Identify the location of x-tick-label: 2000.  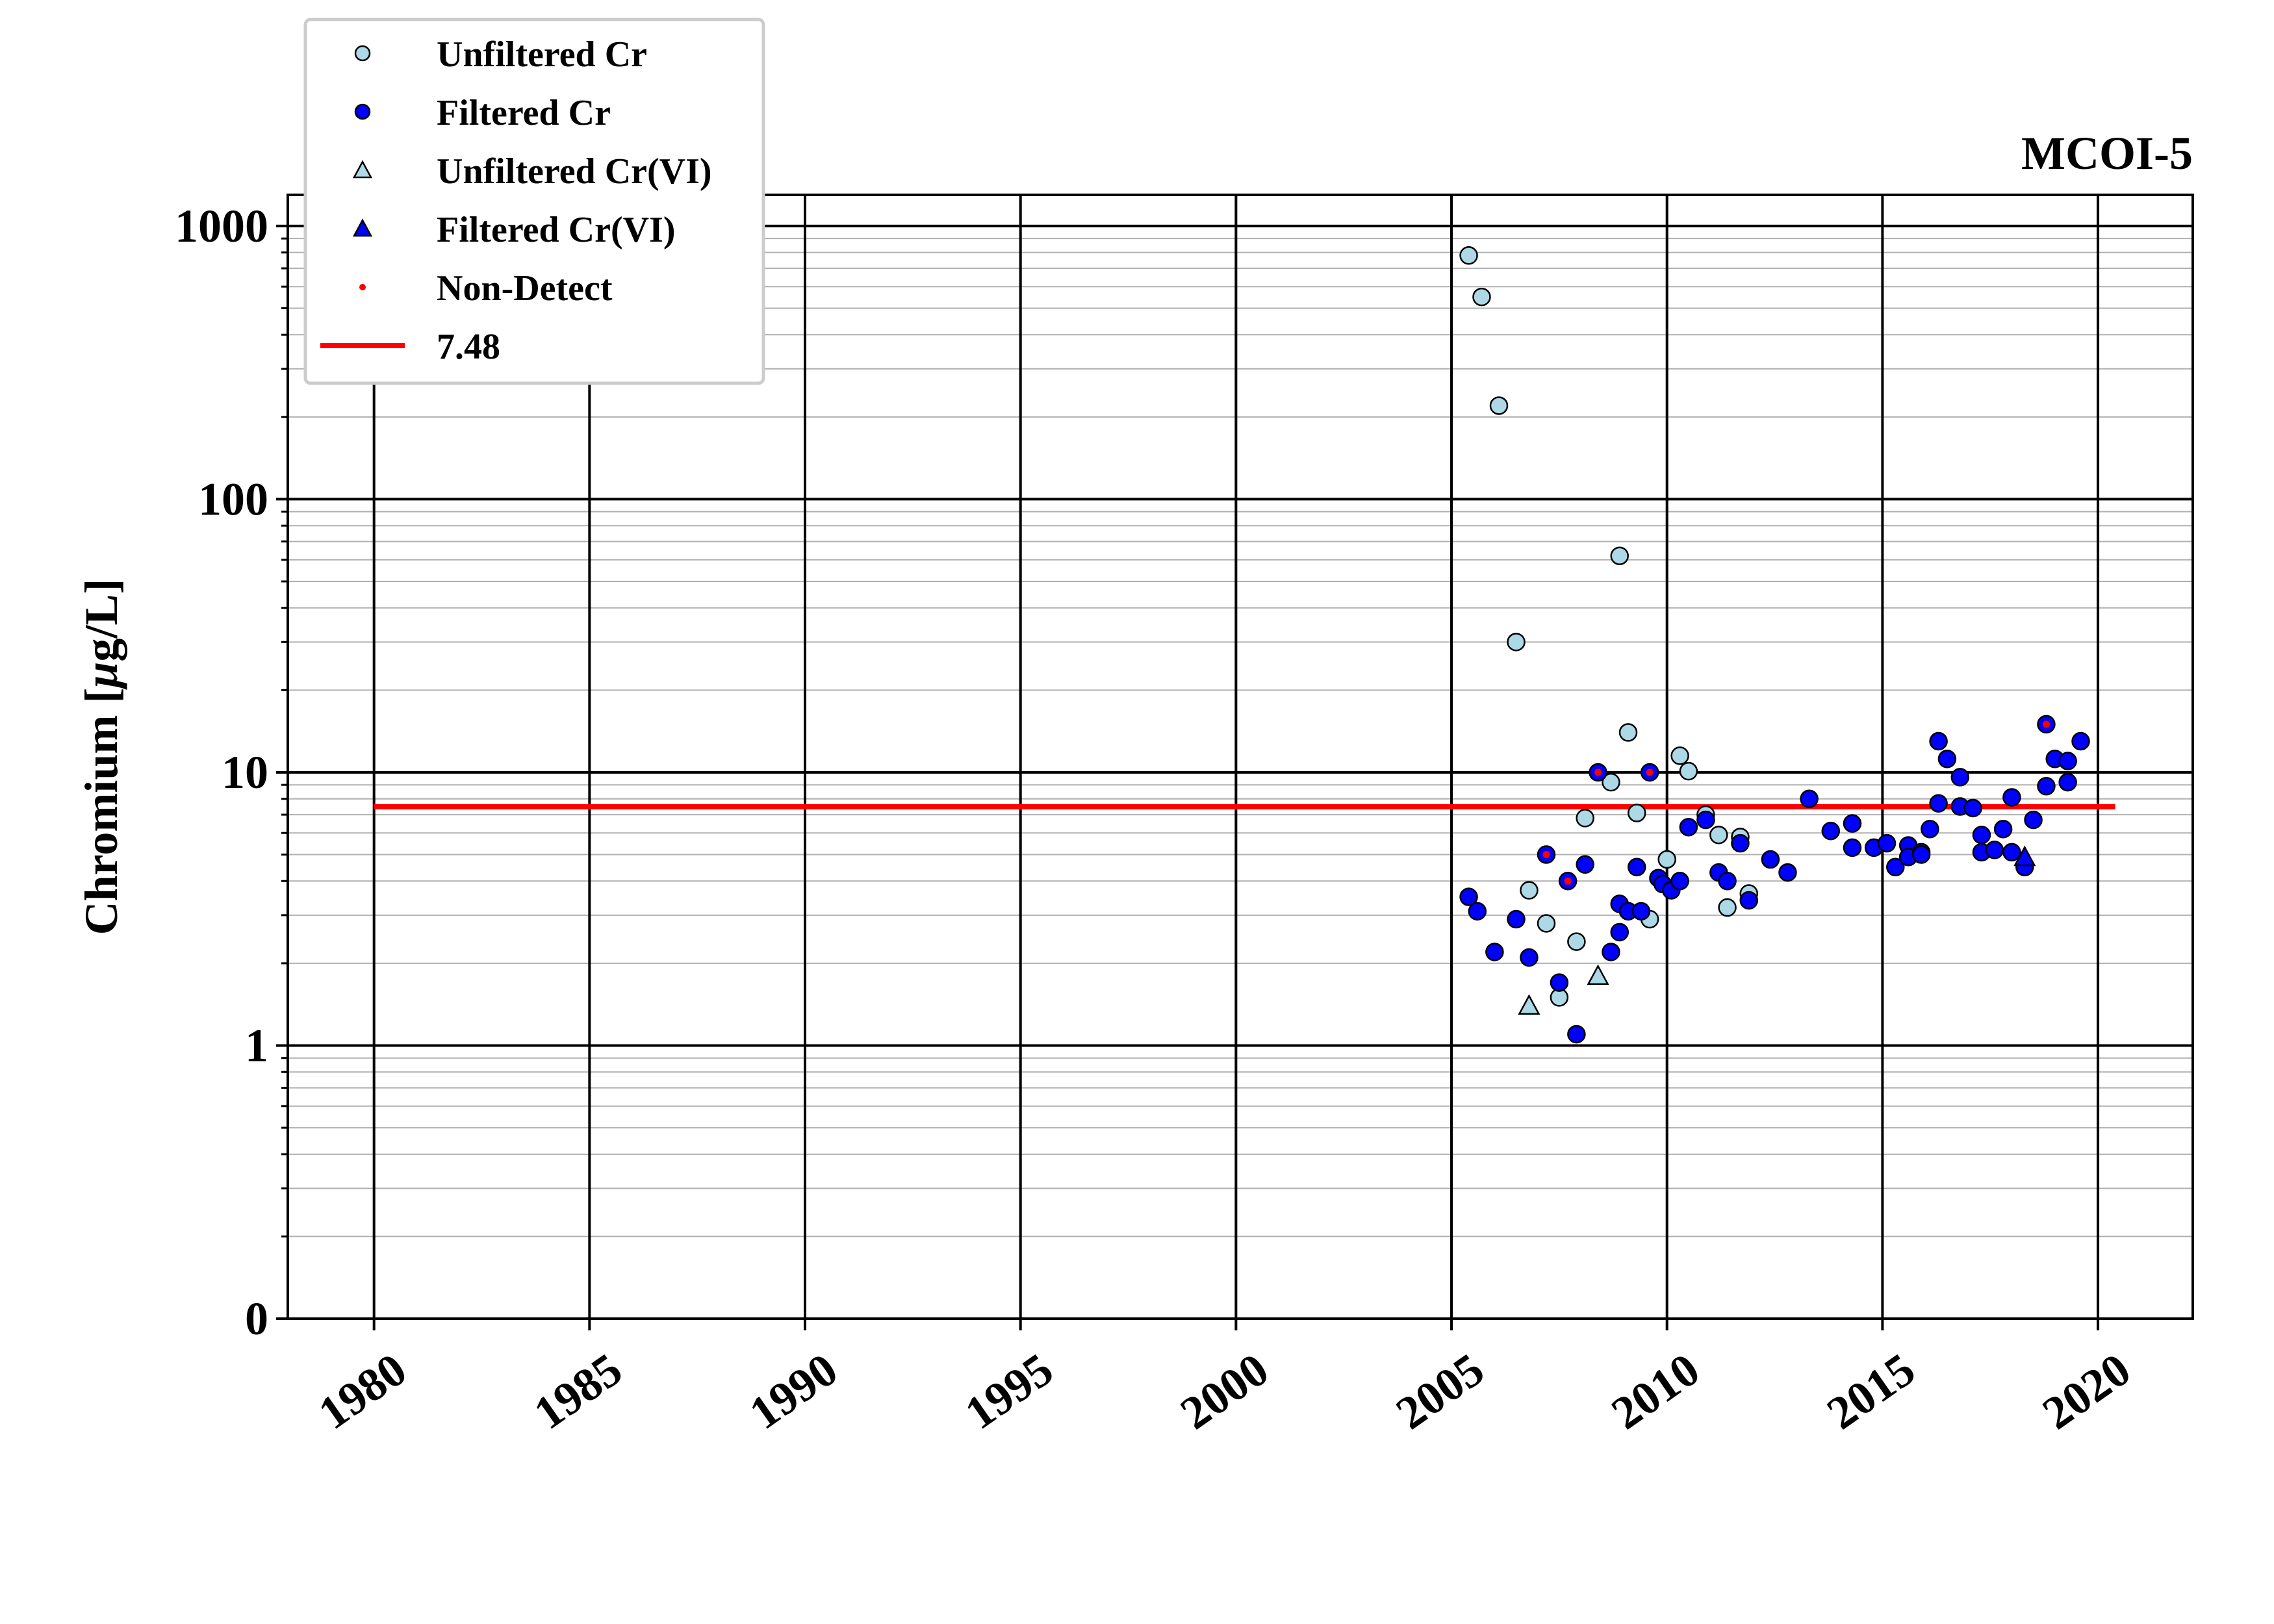
(1224, 1391).